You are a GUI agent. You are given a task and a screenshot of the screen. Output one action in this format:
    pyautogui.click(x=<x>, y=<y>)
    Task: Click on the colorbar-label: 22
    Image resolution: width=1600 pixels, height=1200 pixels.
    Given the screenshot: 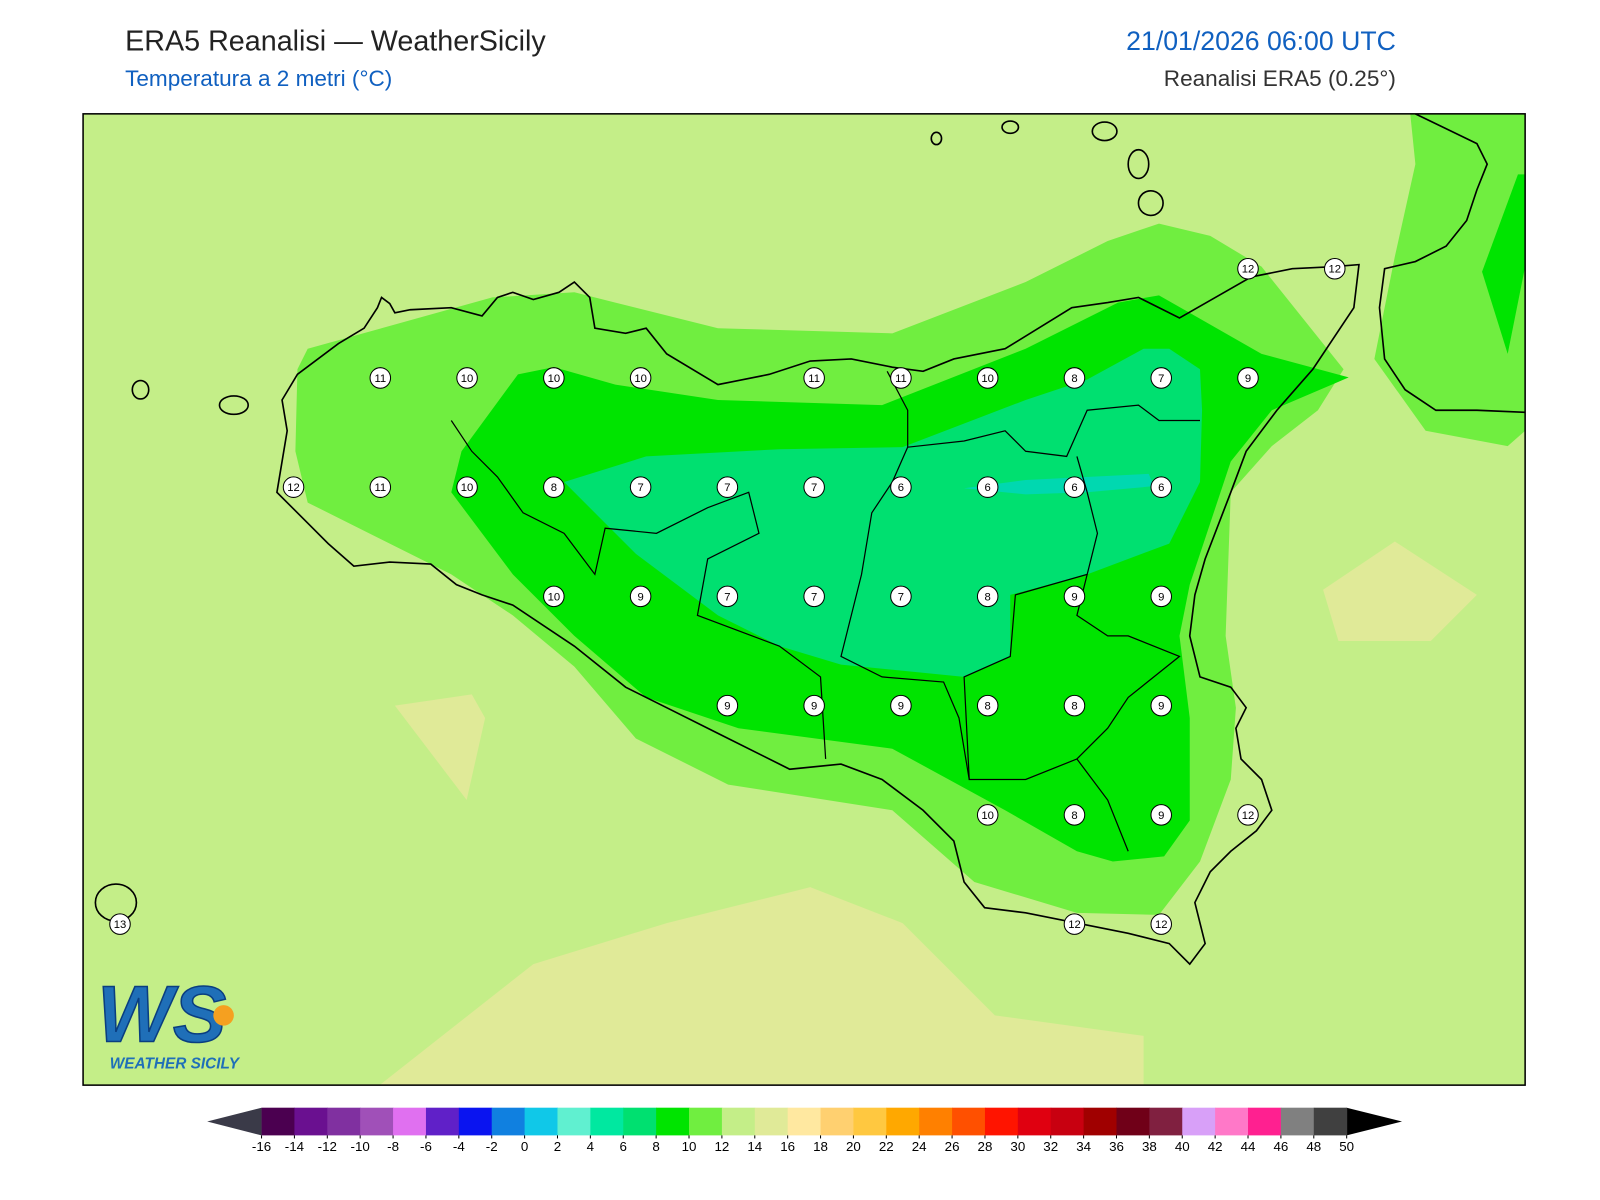 What is the action you would take?
    pyautogui.click(x=886, y=1146)
    